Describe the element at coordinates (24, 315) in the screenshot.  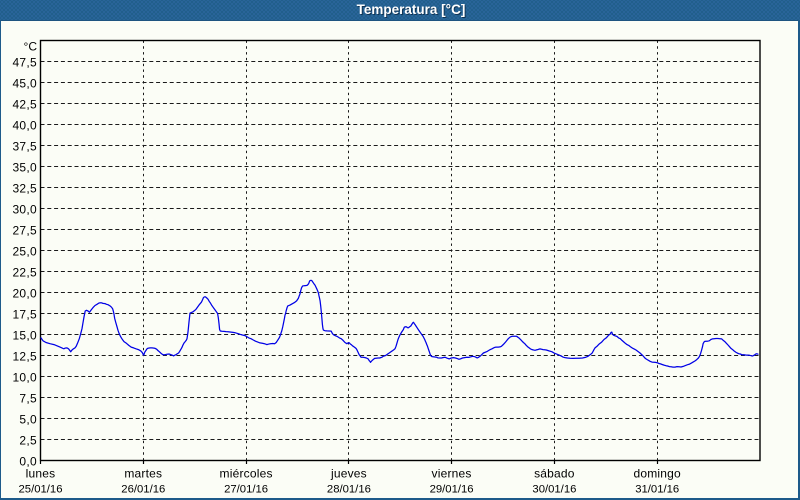
I see `svg-text: 17,5` at that location.